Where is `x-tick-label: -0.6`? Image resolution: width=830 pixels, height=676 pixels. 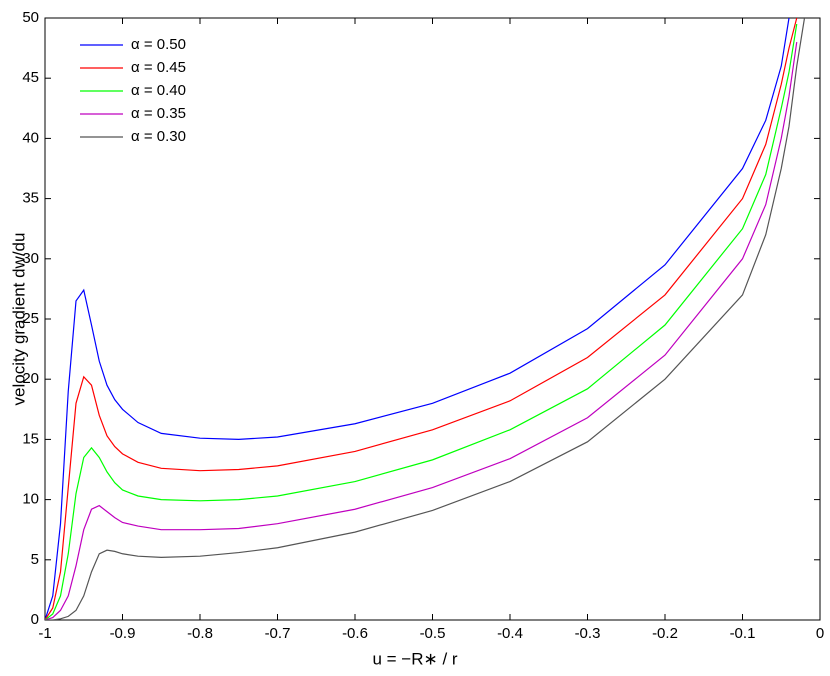
x-tick-label: -0.6 is located at coordinates (355, 633).